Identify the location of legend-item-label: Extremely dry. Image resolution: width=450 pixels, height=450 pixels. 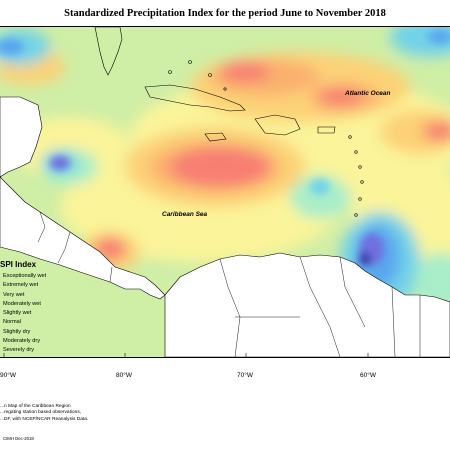
(20, 357).